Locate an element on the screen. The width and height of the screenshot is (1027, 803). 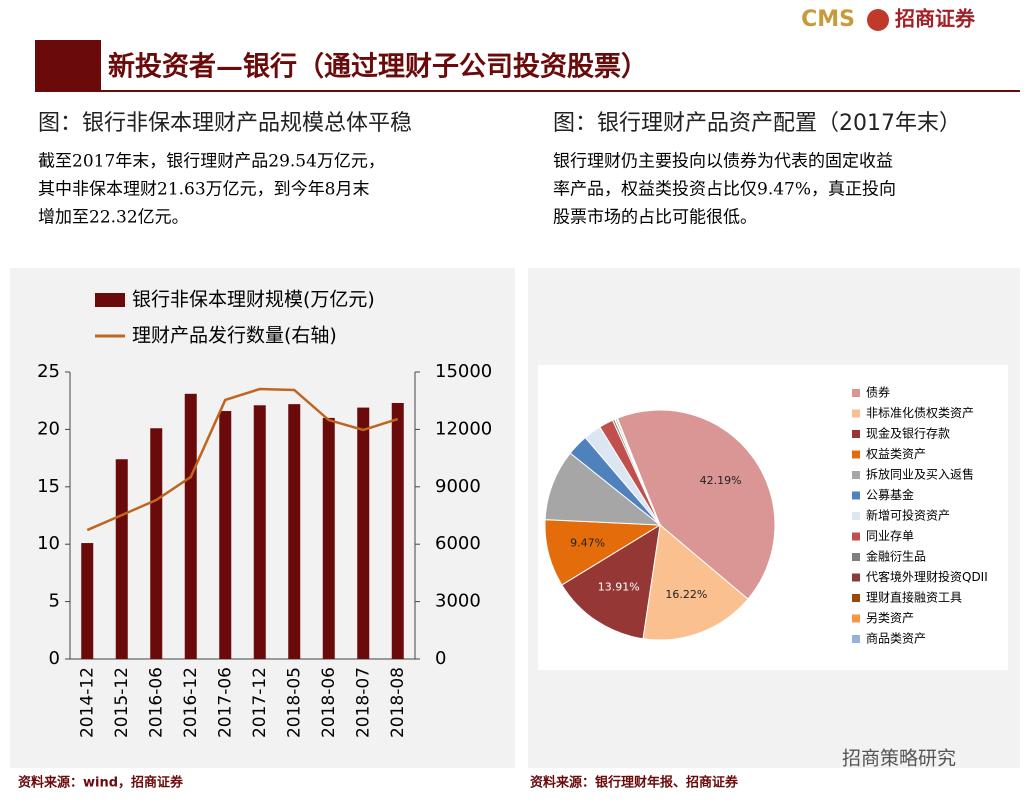
legend-label: 理财产品发行数量(右轴) is located at coordinates (234, 336).